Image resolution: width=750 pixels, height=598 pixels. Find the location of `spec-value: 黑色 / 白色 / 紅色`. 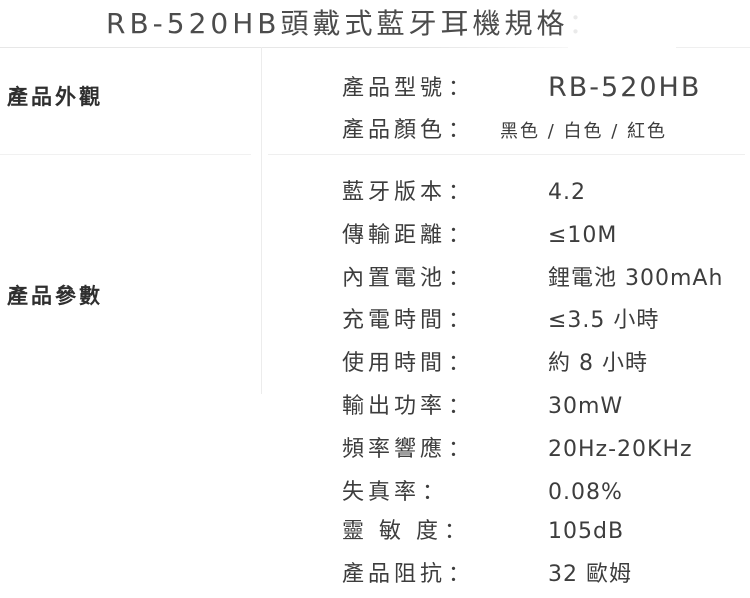

spec-value: 黑色 / 白色 / 紅色 is located at coordinates (584, 131).